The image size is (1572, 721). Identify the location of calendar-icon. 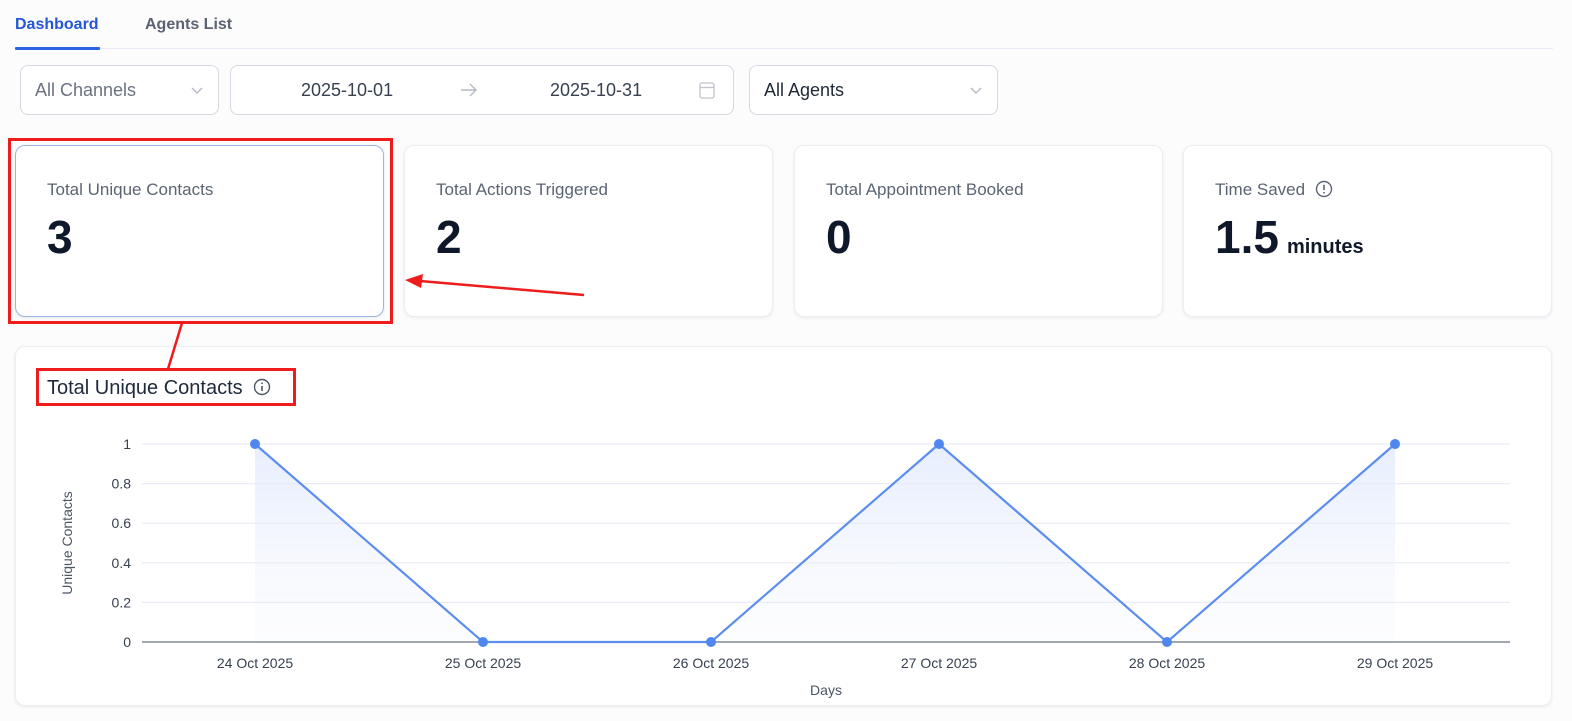
(707, 90).